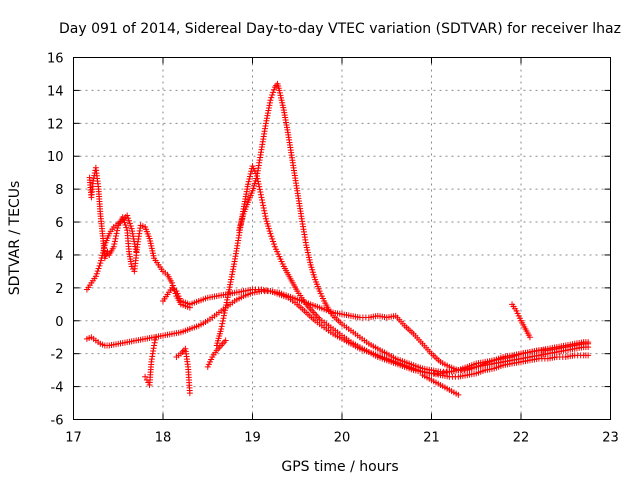  Describe the element at coordinates (59, 322) in the screenshot. I see `y-tick-label: 0` at that location.